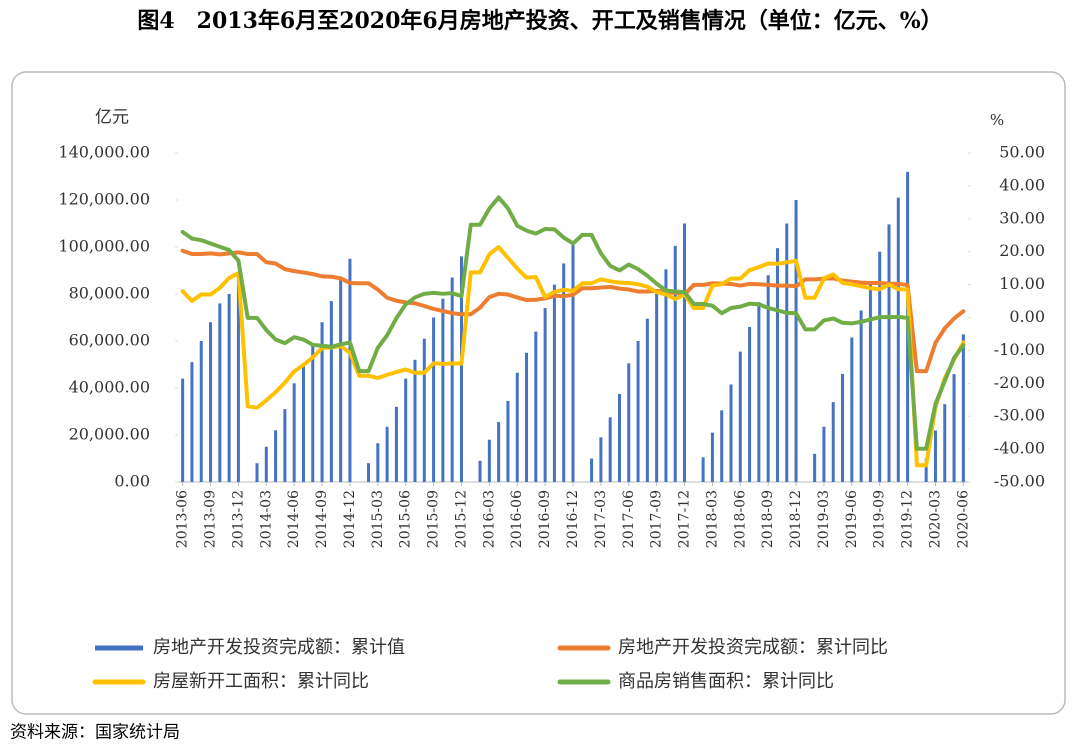 The image size is (1080, 750). I want to click on x-tick-label: 2018-06, so click(740, 519).